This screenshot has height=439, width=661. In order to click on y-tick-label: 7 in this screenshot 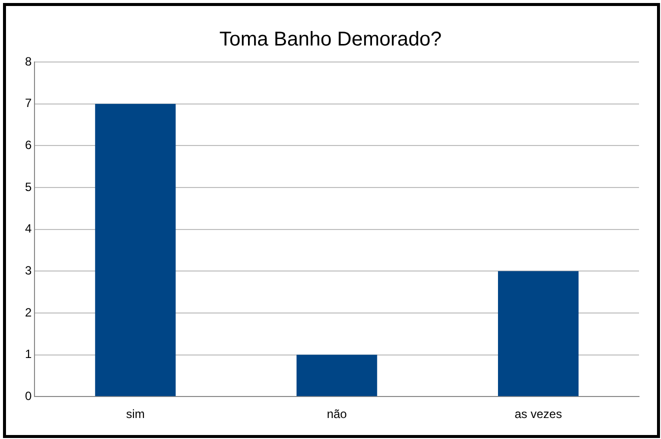, I will do `click(28, 103)`.